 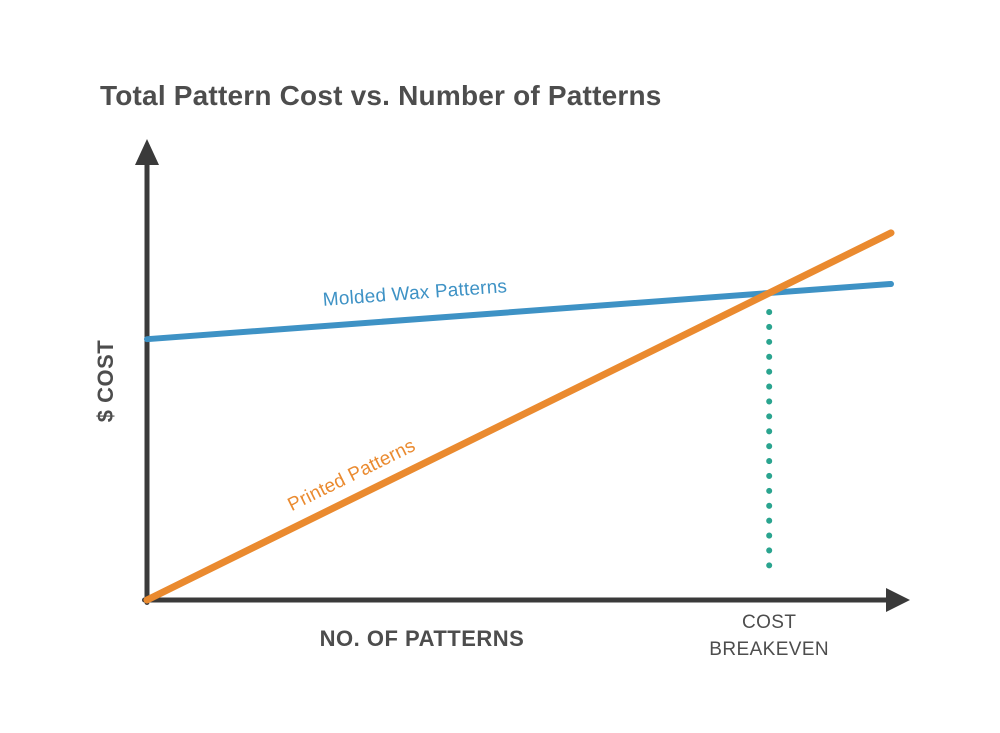 What do you see at coordinates (422, 638) in the screenshot?
I see `x-axis-label: NO. OF PATTERNS` at bounding box center [422, 638].